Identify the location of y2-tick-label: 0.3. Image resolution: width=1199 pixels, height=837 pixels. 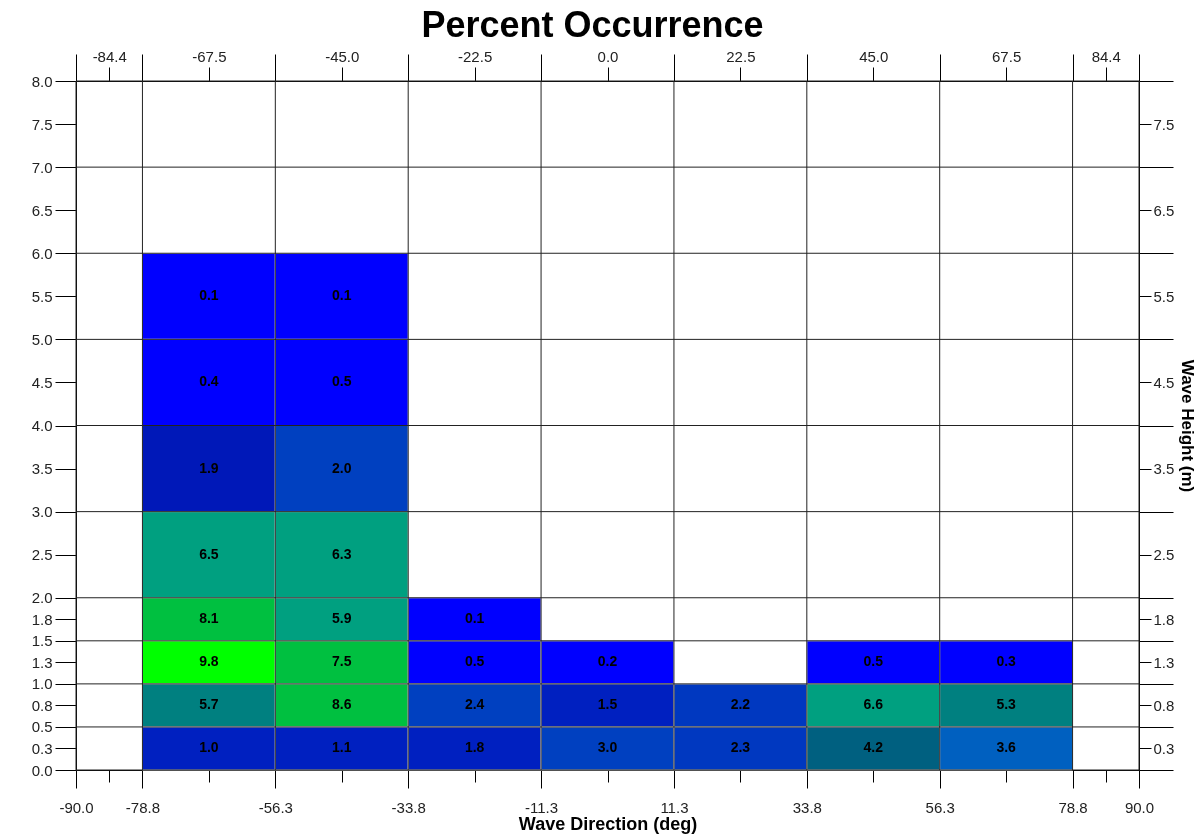
(42, 748).